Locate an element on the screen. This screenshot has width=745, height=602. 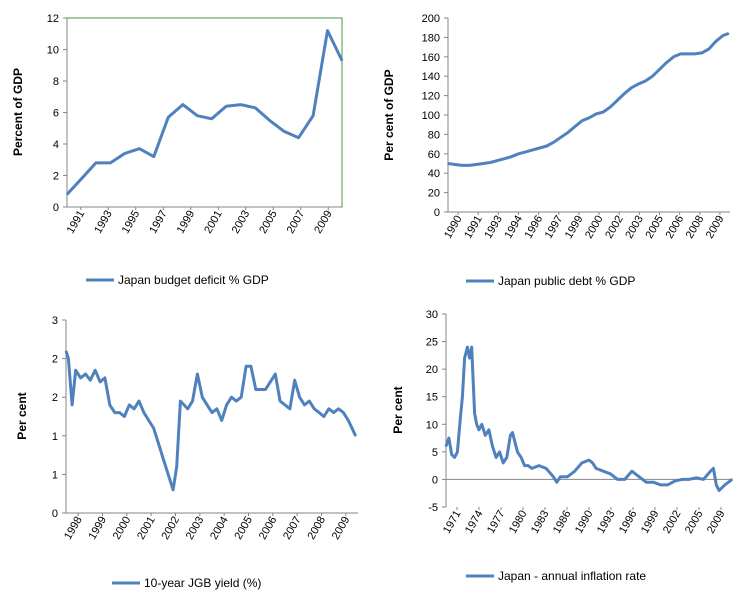
plot-border is located at coordinates (204, 112).